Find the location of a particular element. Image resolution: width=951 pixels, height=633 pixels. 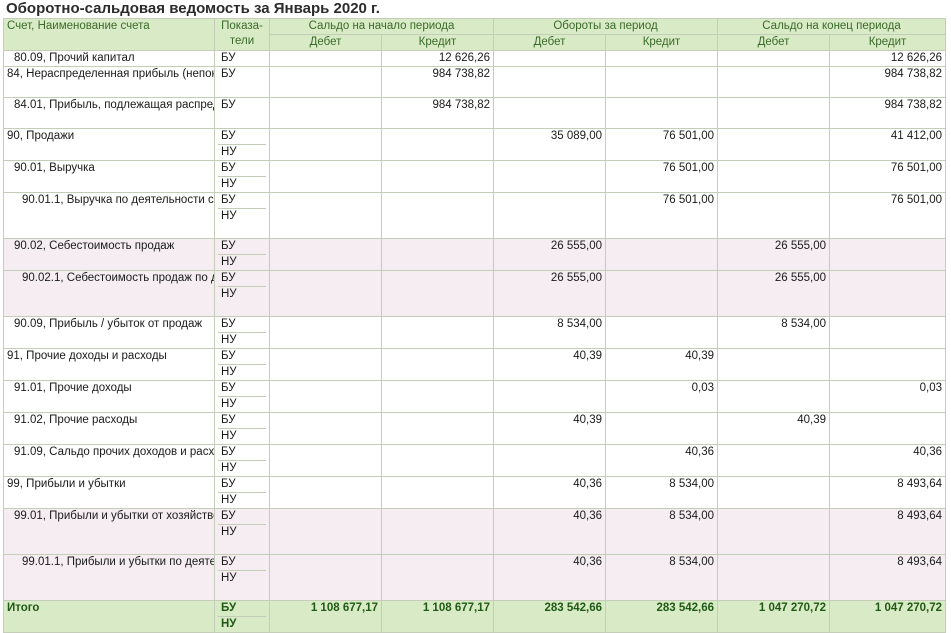

column-header-opening-credit: Кредит is located at coordinates (437, 42).